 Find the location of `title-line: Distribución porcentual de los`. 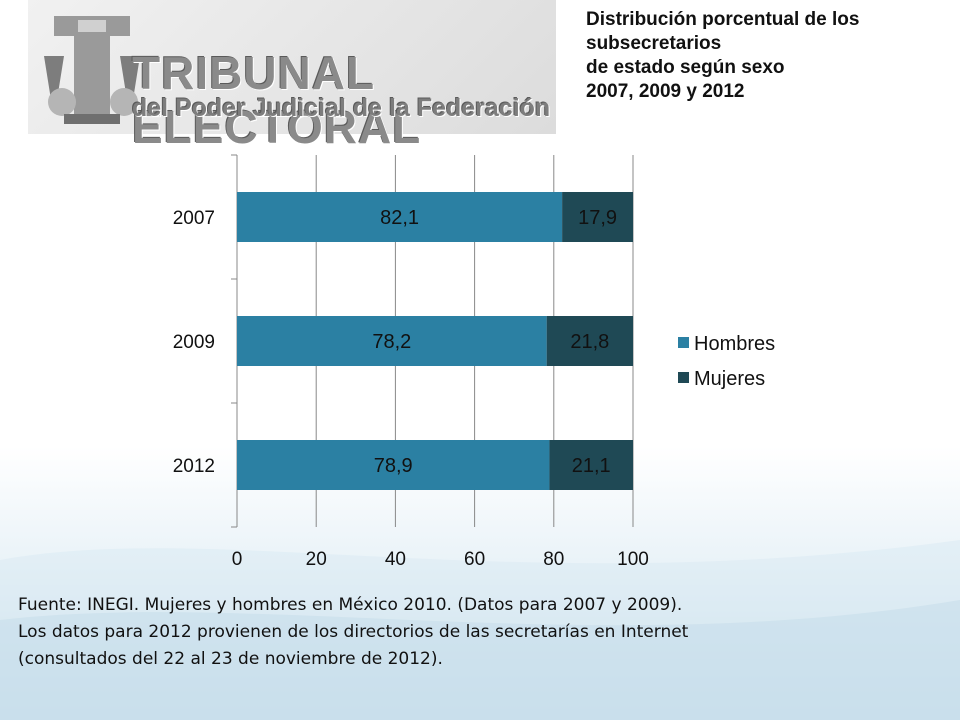

title-line: Distribución porcentual de los is located at coordinates (723, 19).